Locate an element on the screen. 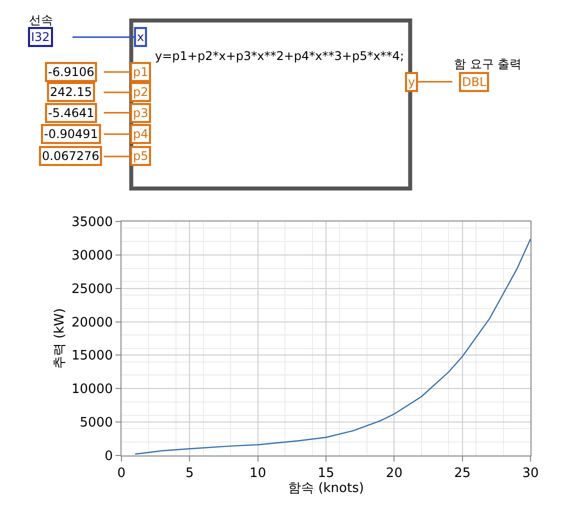 The width and height of the screenshot is (564, 512). text: 242.15 is located at coordinates (71, 92).